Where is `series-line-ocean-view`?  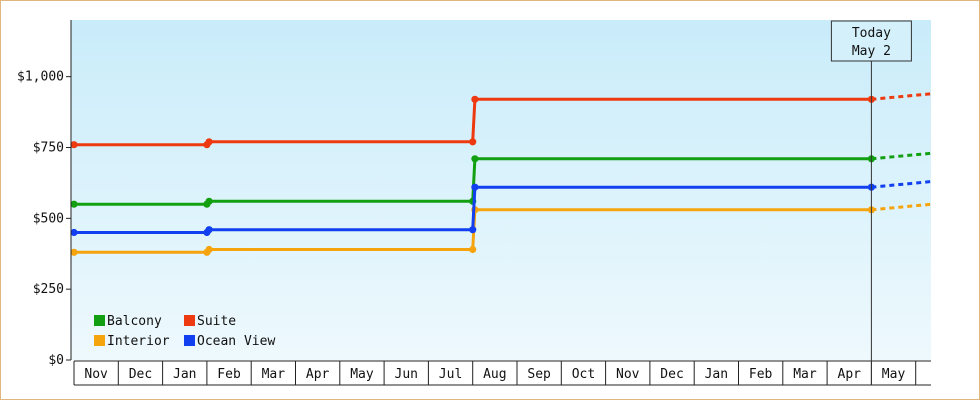 series-line-ocean-view is located at coordinates (473, 209).